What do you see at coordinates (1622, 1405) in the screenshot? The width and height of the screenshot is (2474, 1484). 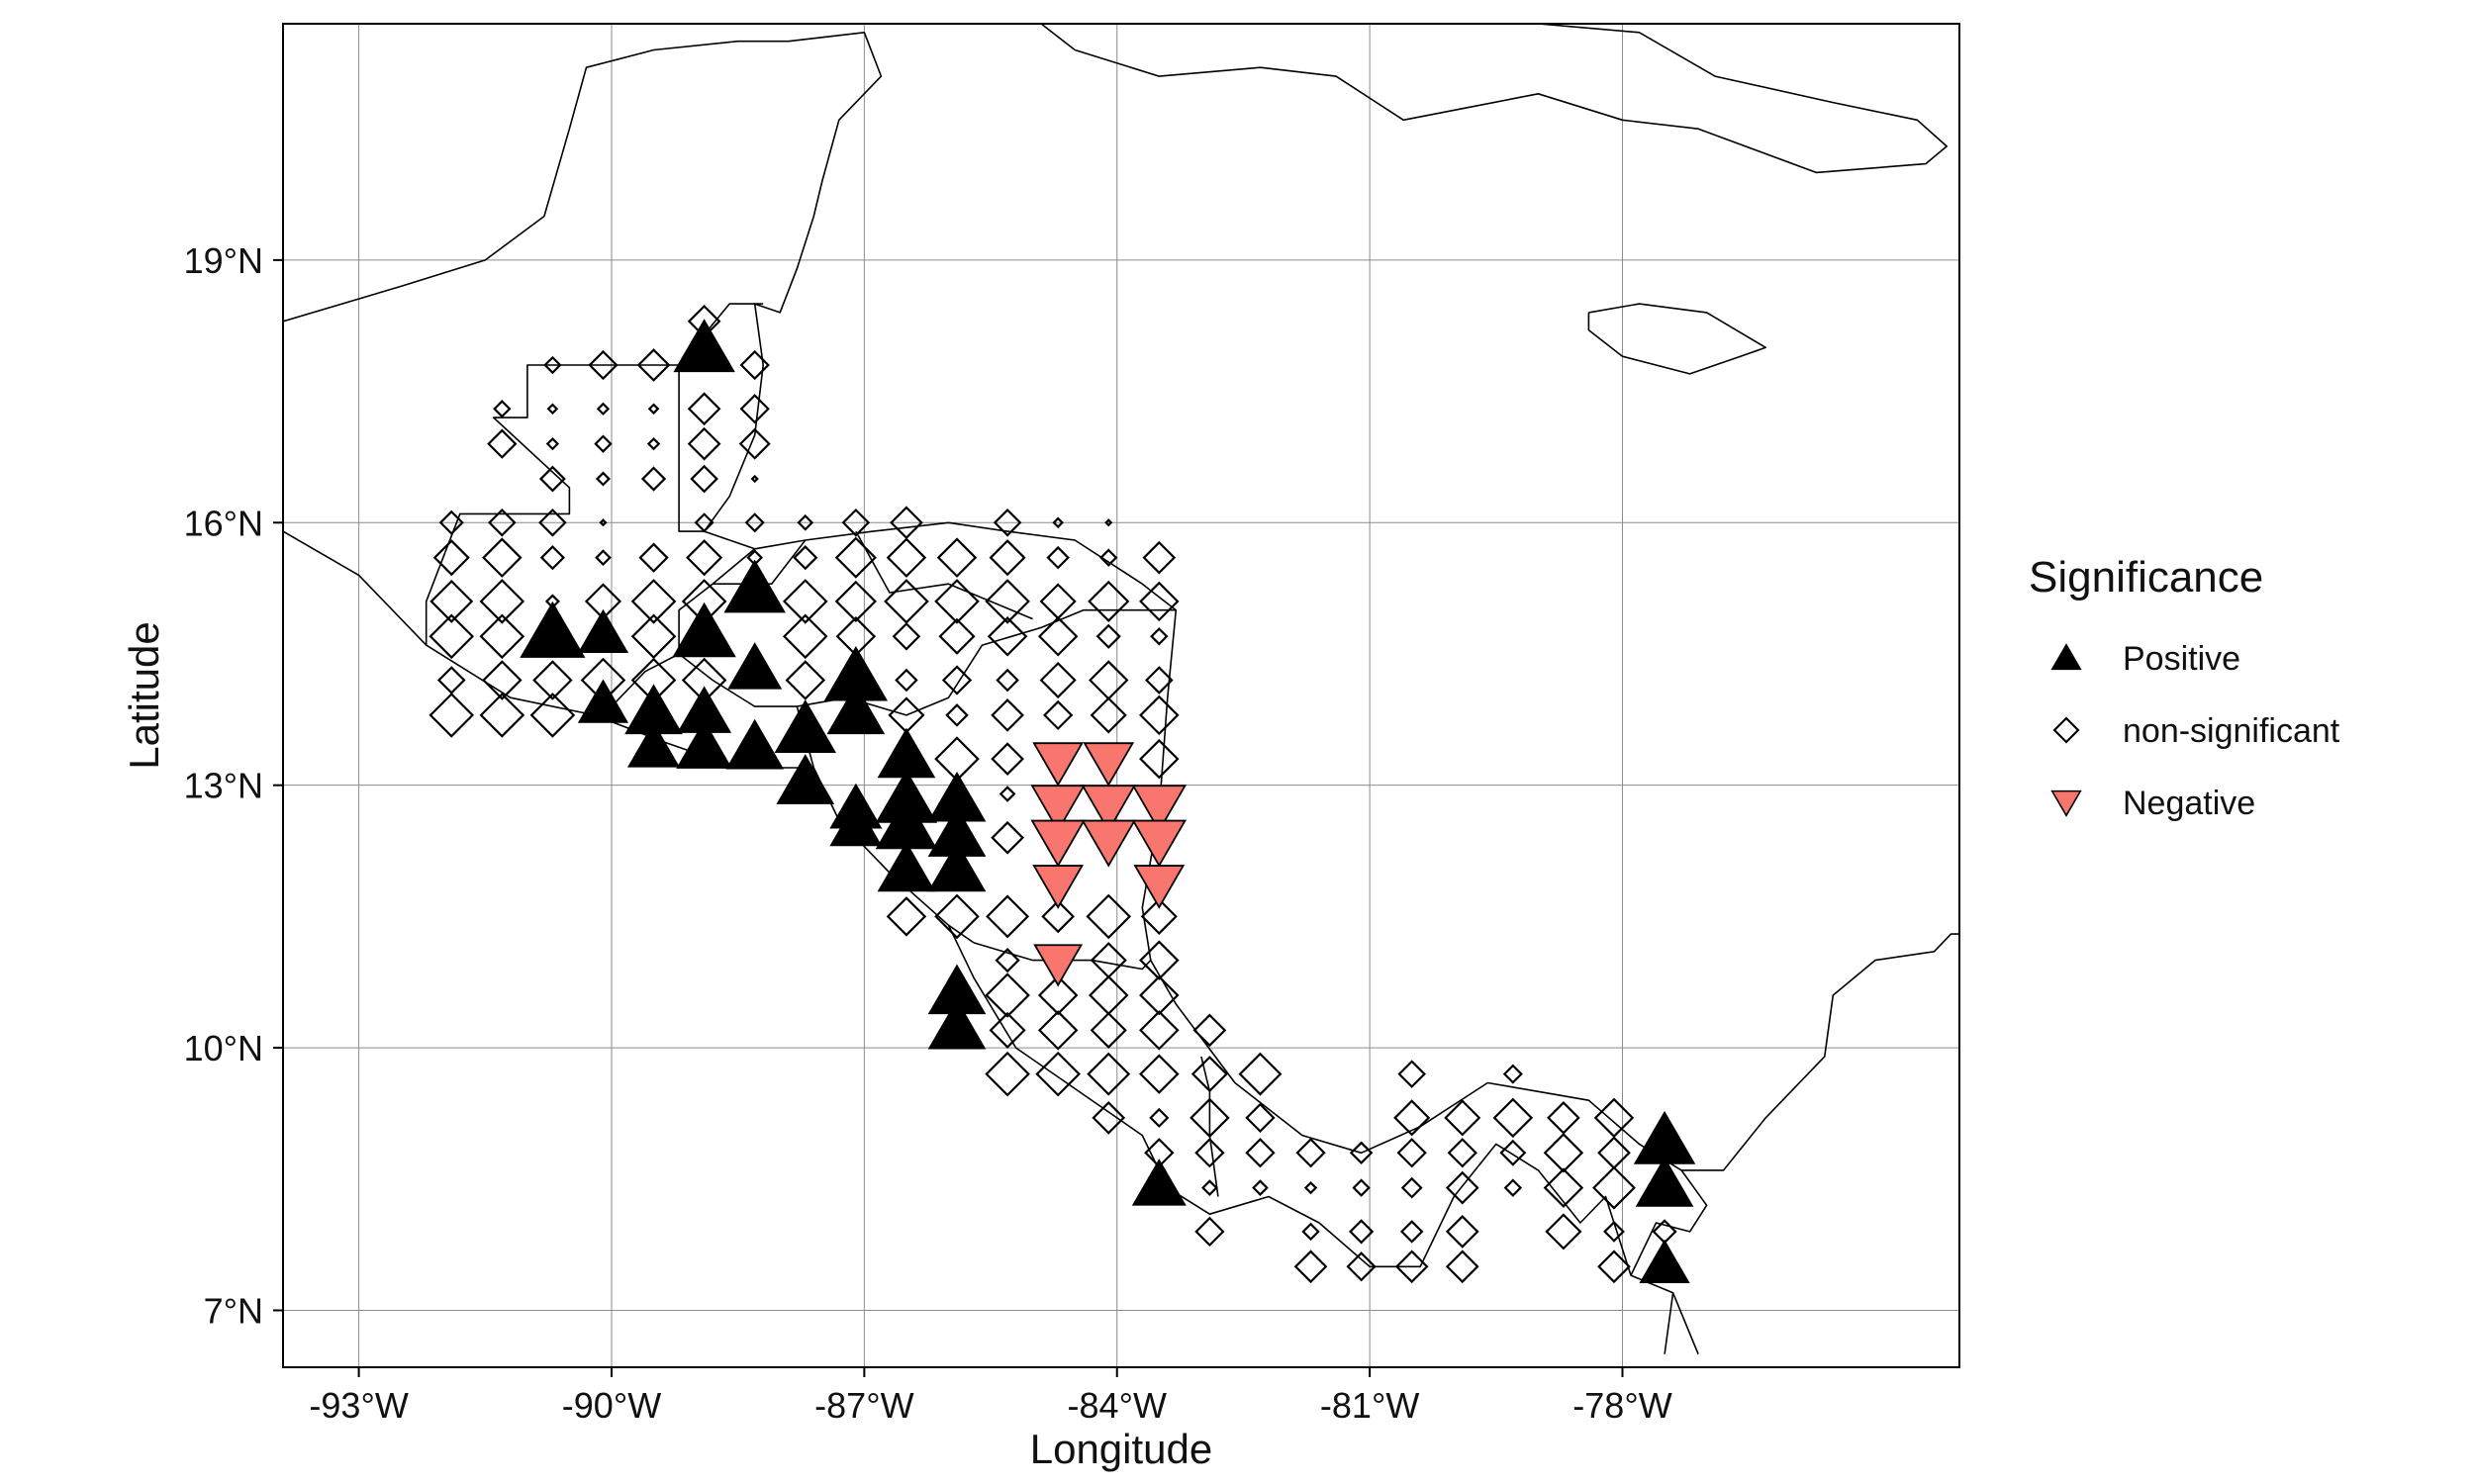 I see `x-tick-label: -78°W` at bounding box center [1622, 1405].